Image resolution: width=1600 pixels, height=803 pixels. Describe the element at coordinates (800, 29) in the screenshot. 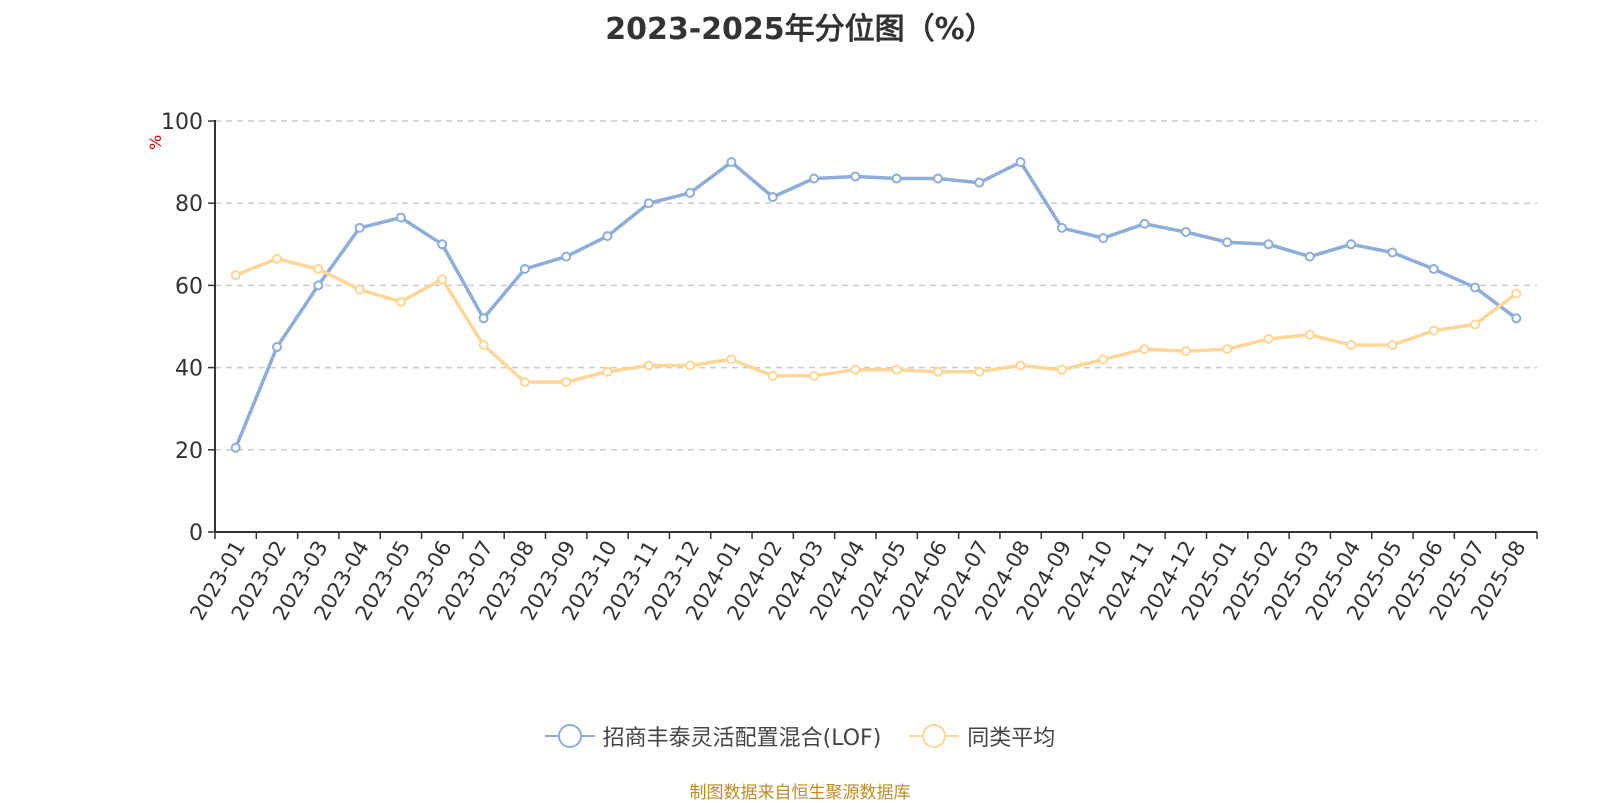

I see `chart-title: 2023-2025年分位图（%）` at that location.